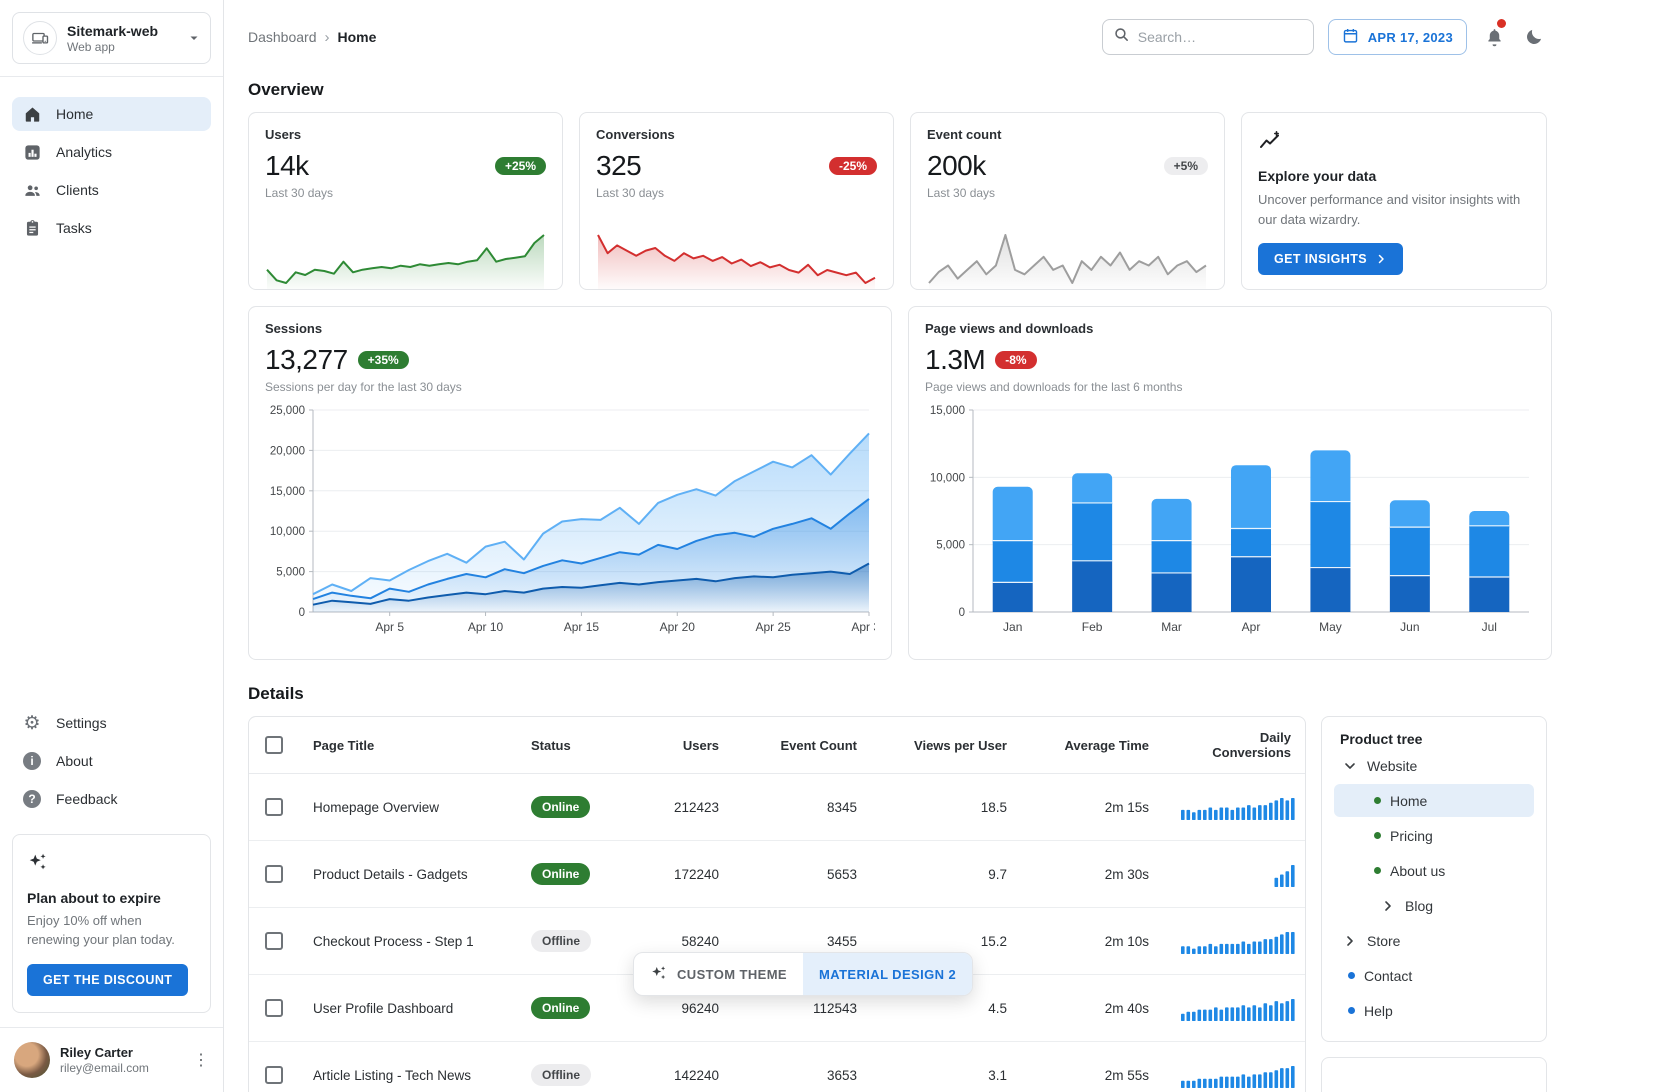  Describe the element at coordinates (1434, 800) in the screenshot. I see `tree-item: Home` at that location.